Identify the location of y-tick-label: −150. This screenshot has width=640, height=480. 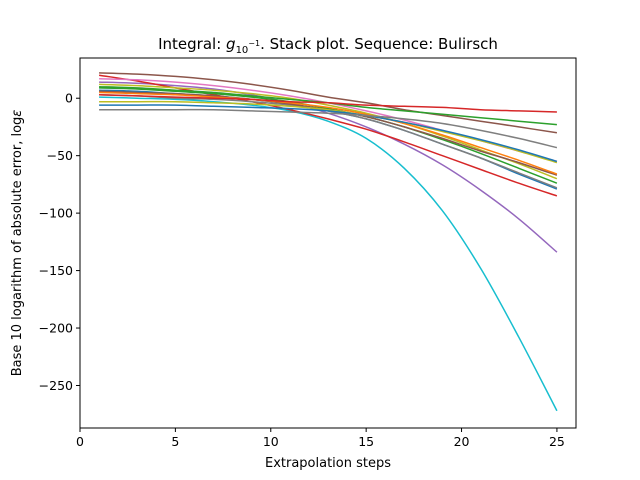
(56, 270).